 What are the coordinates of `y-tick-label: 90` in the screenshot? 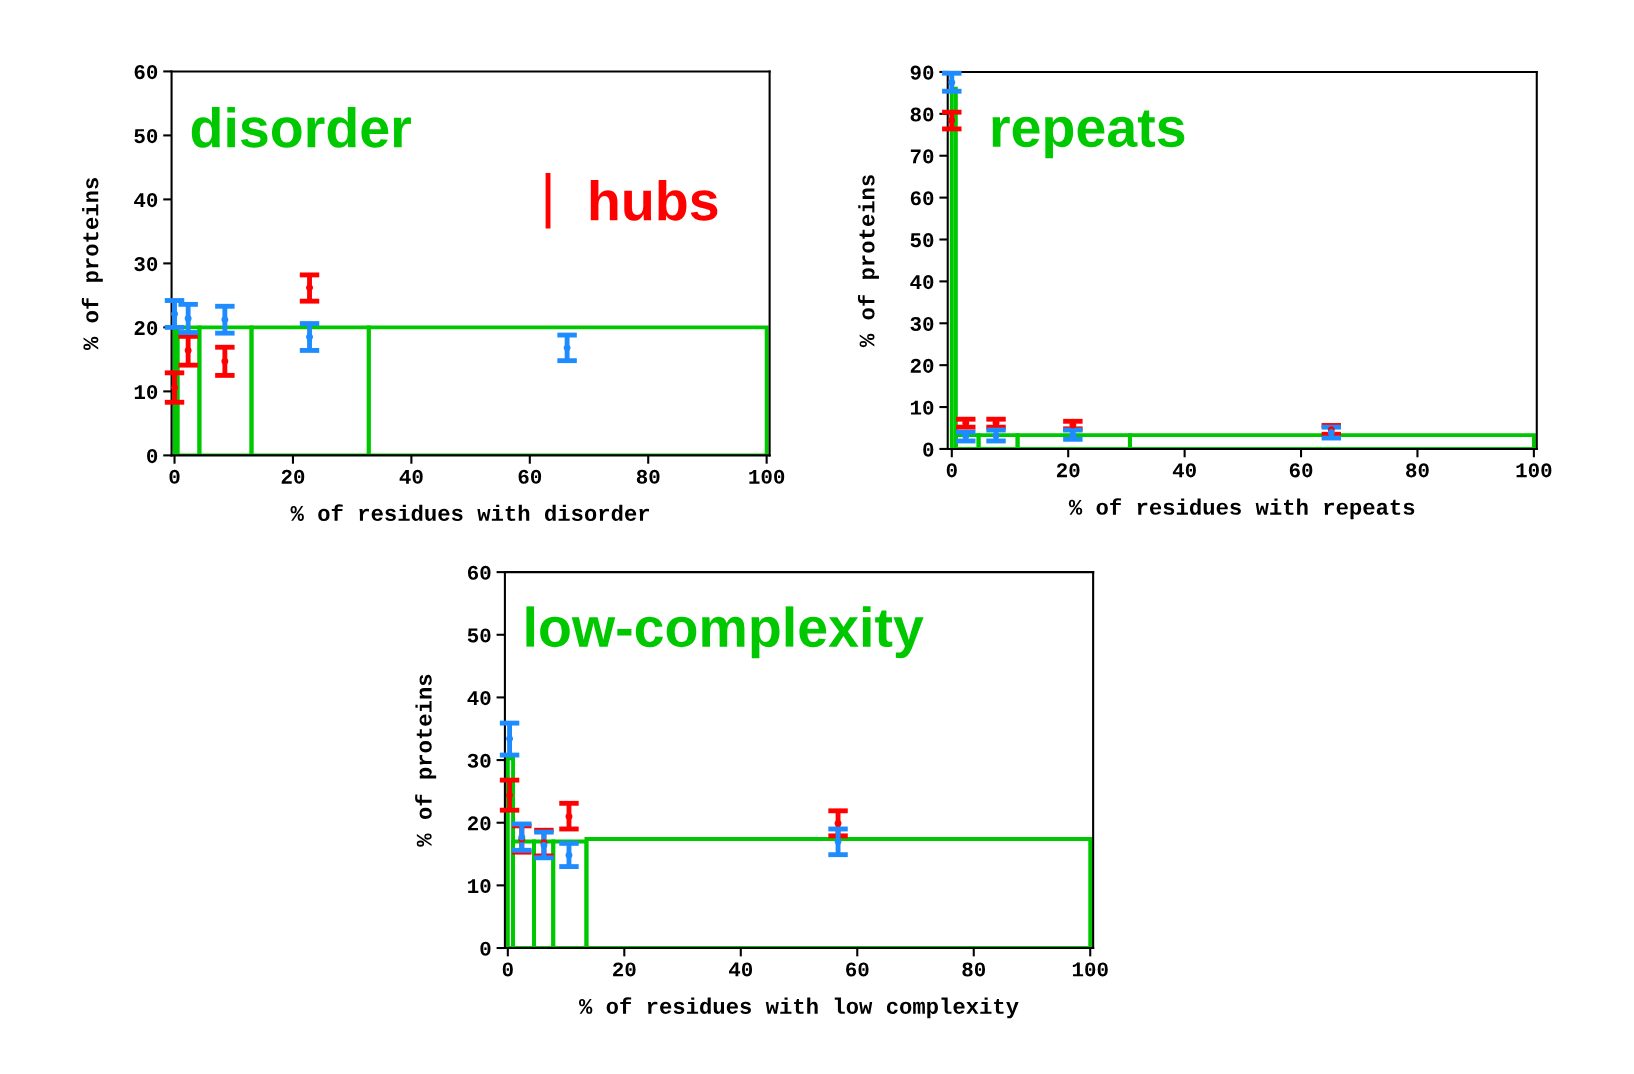 It's located at (922, 72).